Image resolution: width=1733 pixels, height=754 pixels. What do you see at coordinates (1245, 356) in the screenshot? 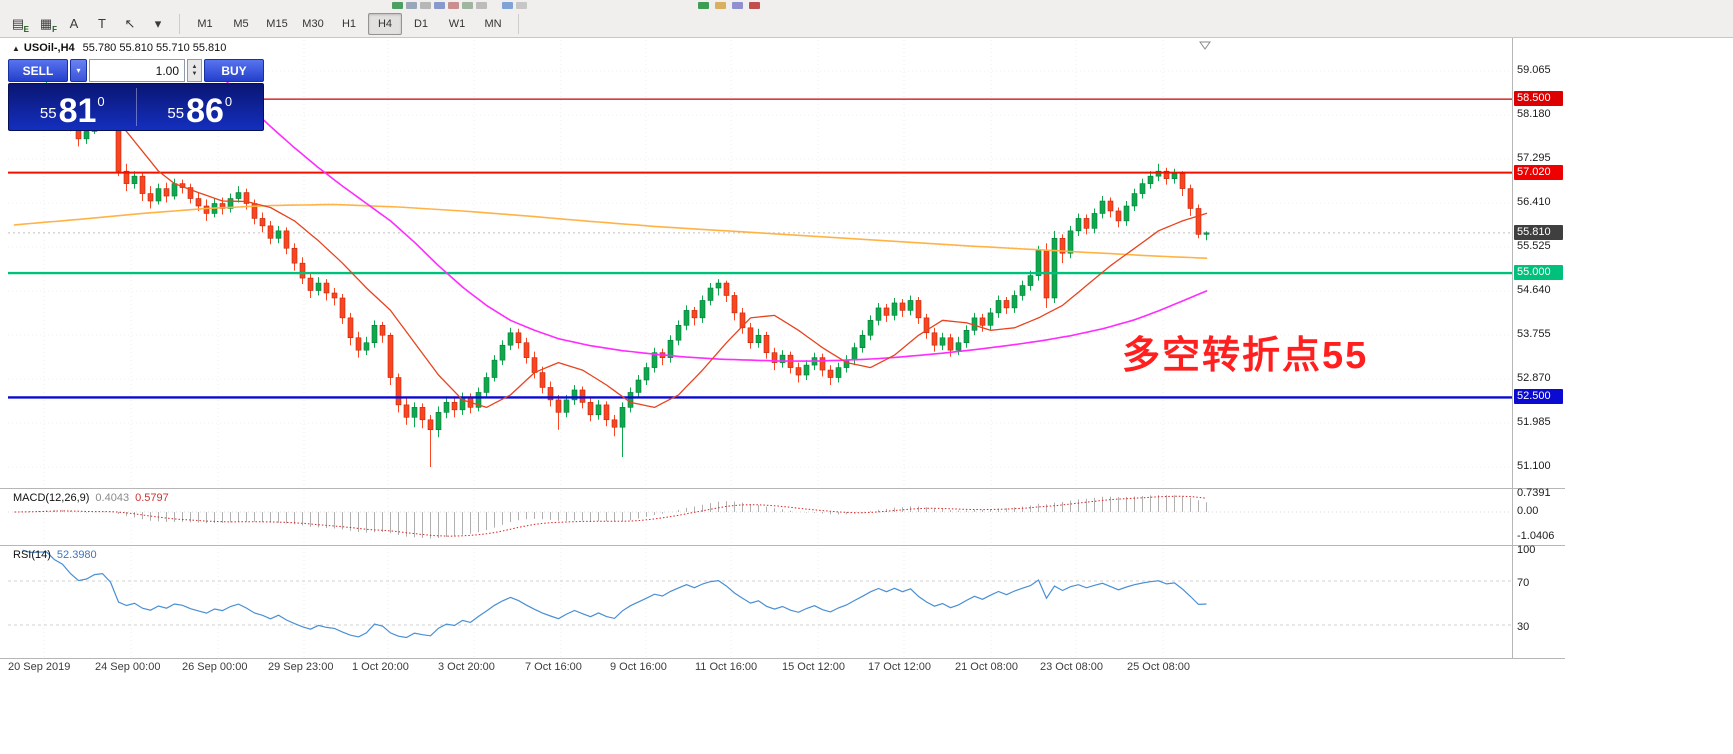
I see `chart-annotation-text: 多空转折点55` at bounding box center [1245, 356].